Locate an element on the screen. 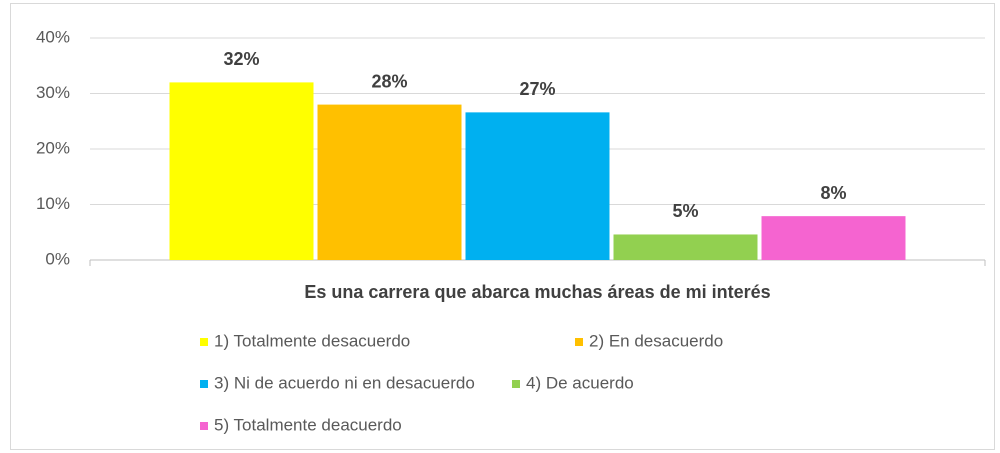 Image resolution: width=1000 pixels, height=453 pixels. data-label: 5% is located at coordinates (685, 211).